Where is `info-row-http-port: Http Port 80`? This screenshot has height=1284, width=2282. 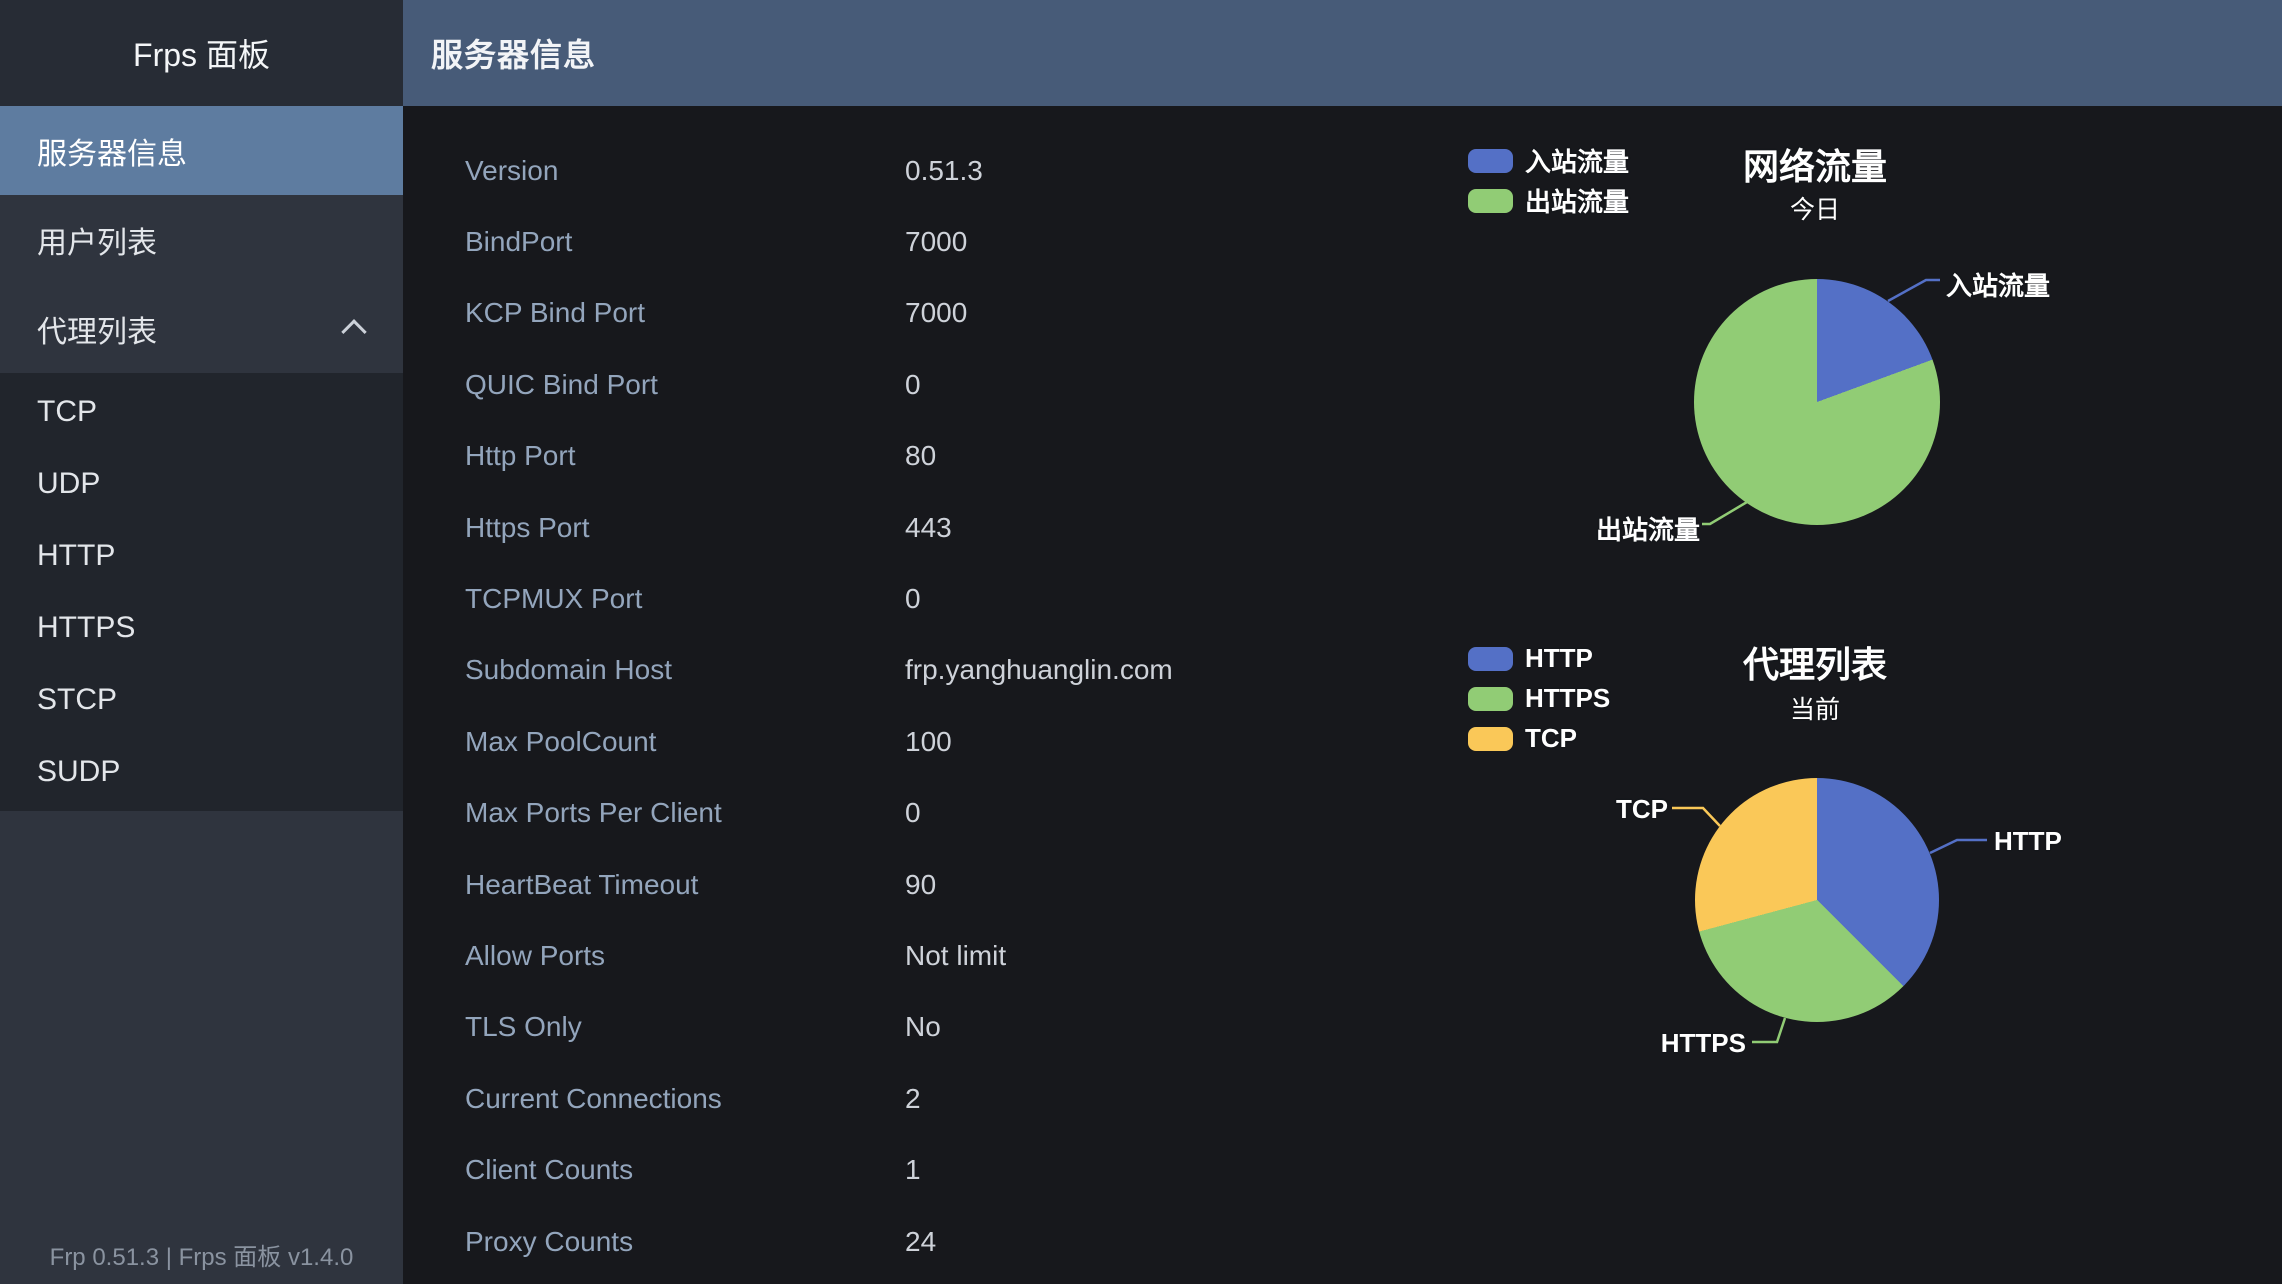 info-row-http-port: Http Port 80 is located at coordinates (945, 456).